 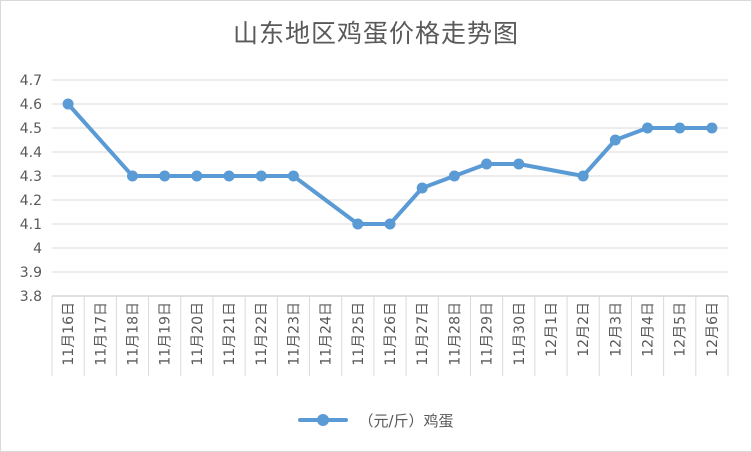 I want to click on x-tick-label: 11月21日, so click(x=230, y=334).